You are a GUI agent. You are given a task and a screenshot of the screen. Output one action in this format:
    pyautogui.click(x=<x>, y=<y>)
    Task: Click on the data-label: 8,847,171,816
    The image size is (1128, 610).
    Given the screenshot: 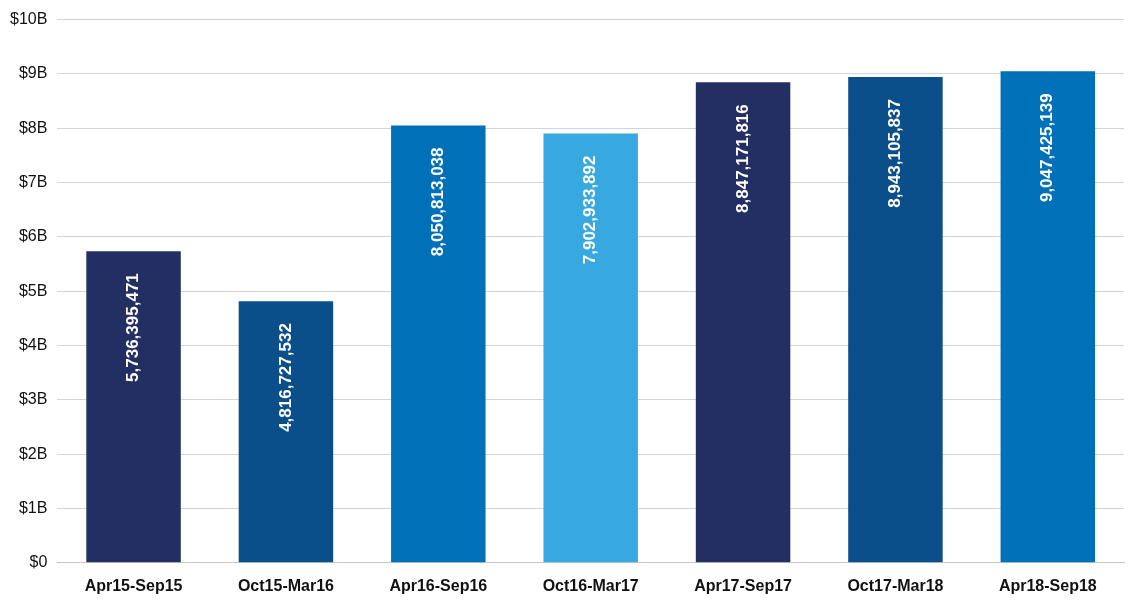 What is the action you would take?
    pyautogui.click(x=742, y=158)
    